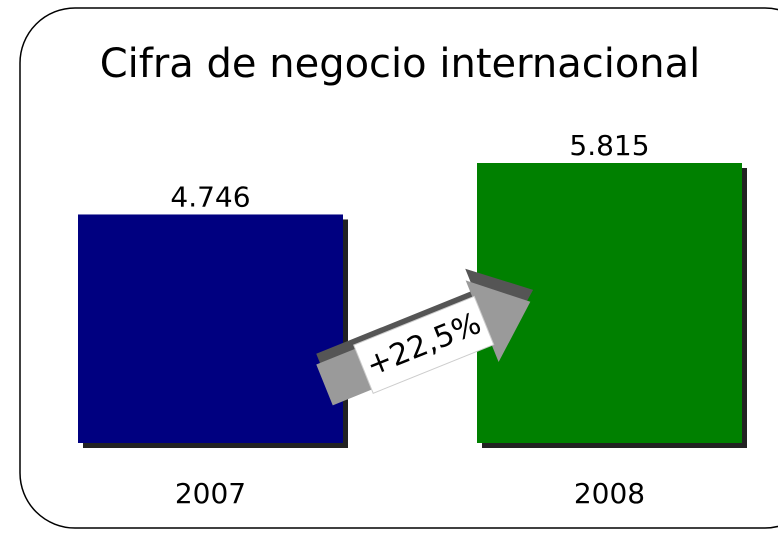 The height and width of the screenshot is (535, 778). Describe the element at coordinates (210, 493) in the screenshot. I see `x-tick-label: 2007` at that location.